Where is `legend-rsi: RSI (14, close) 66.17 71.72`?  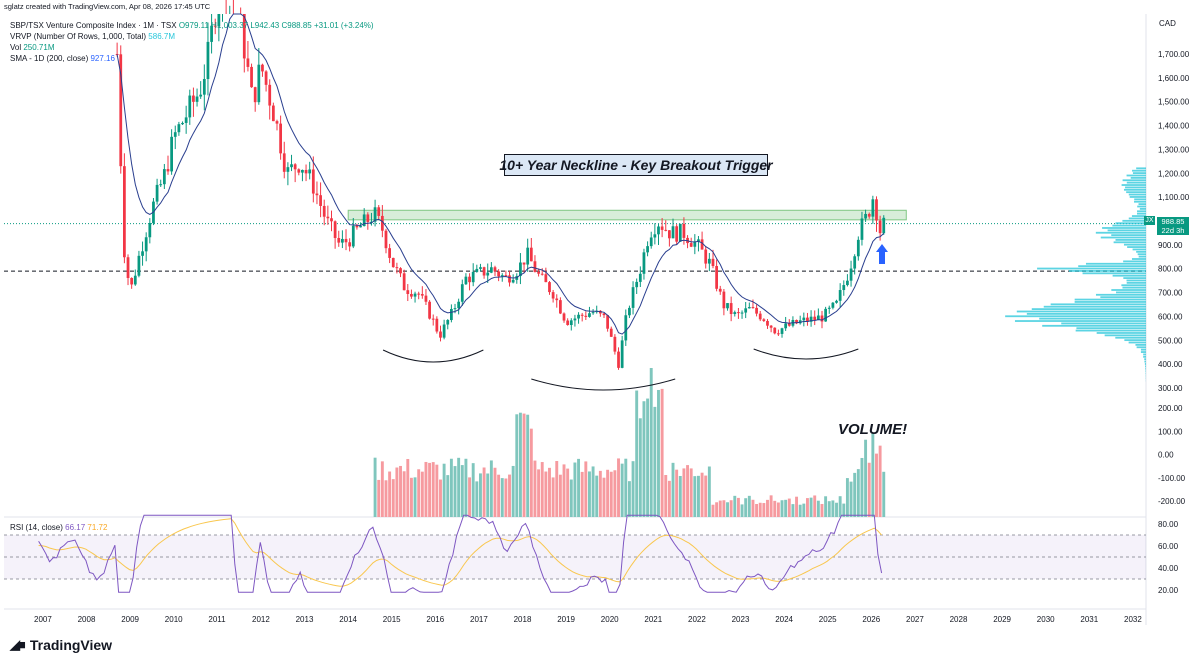 legend-rsi: RSI (14, close) 66.17 71.72 is located at coordinates (58, 527).